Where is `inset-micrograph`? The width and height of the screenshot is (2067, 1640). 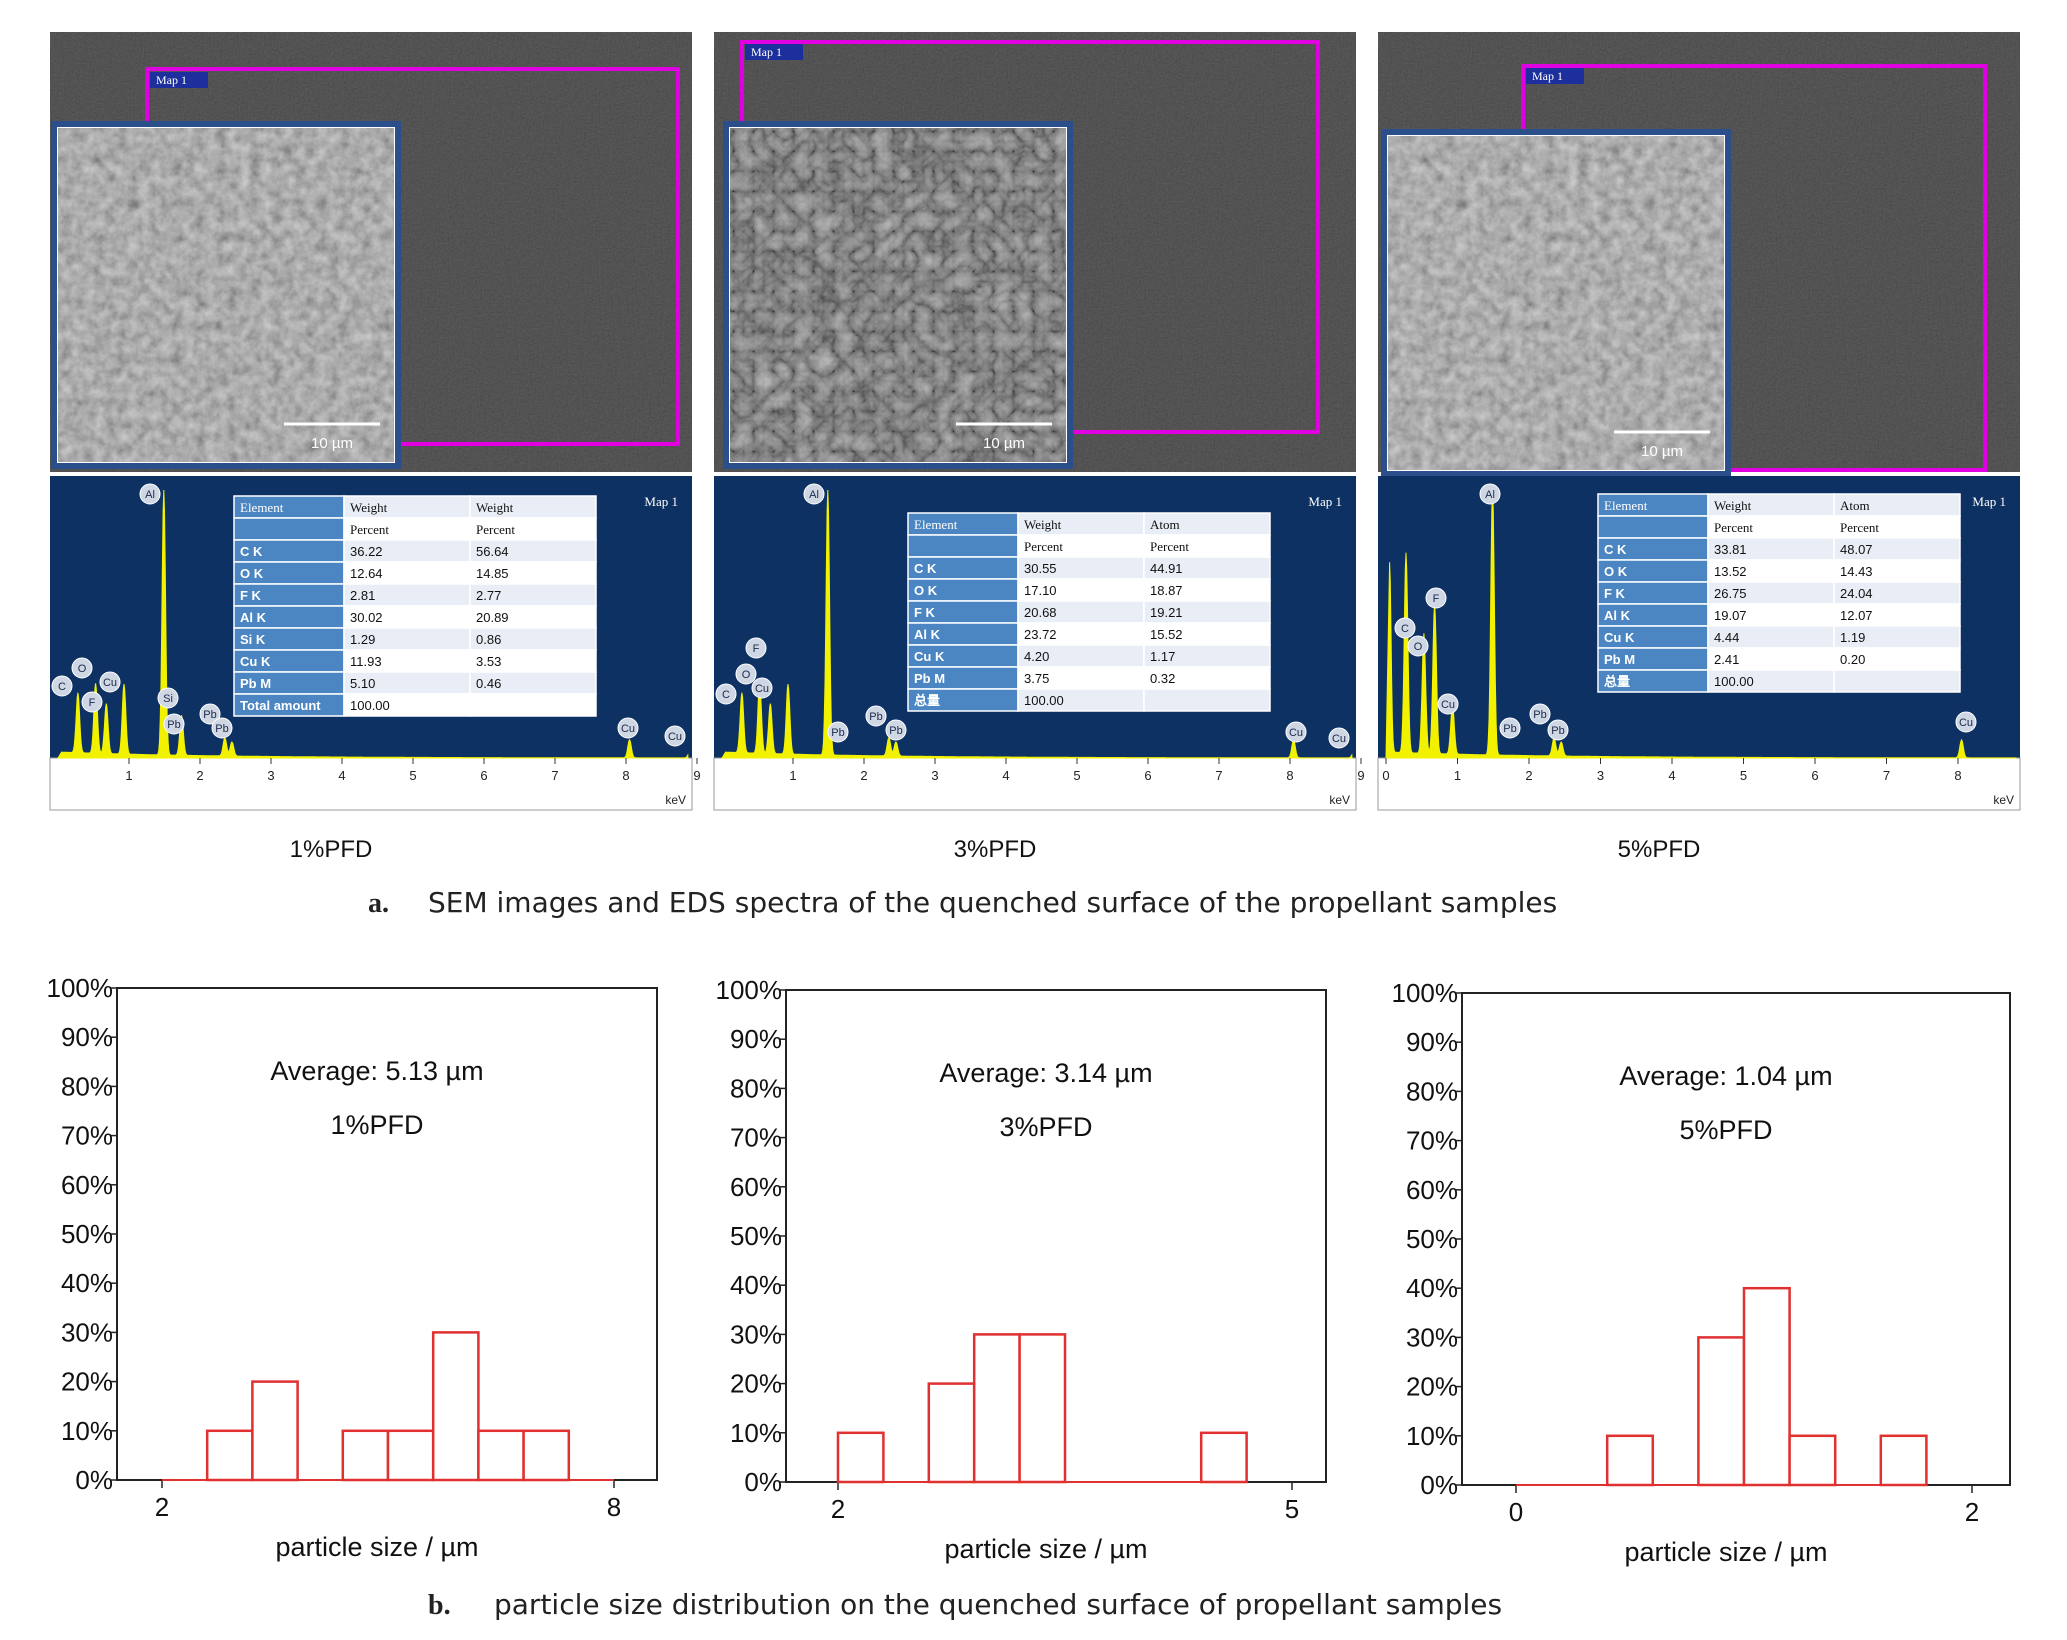 inset-micrograph is located at coordinates (898, 295).